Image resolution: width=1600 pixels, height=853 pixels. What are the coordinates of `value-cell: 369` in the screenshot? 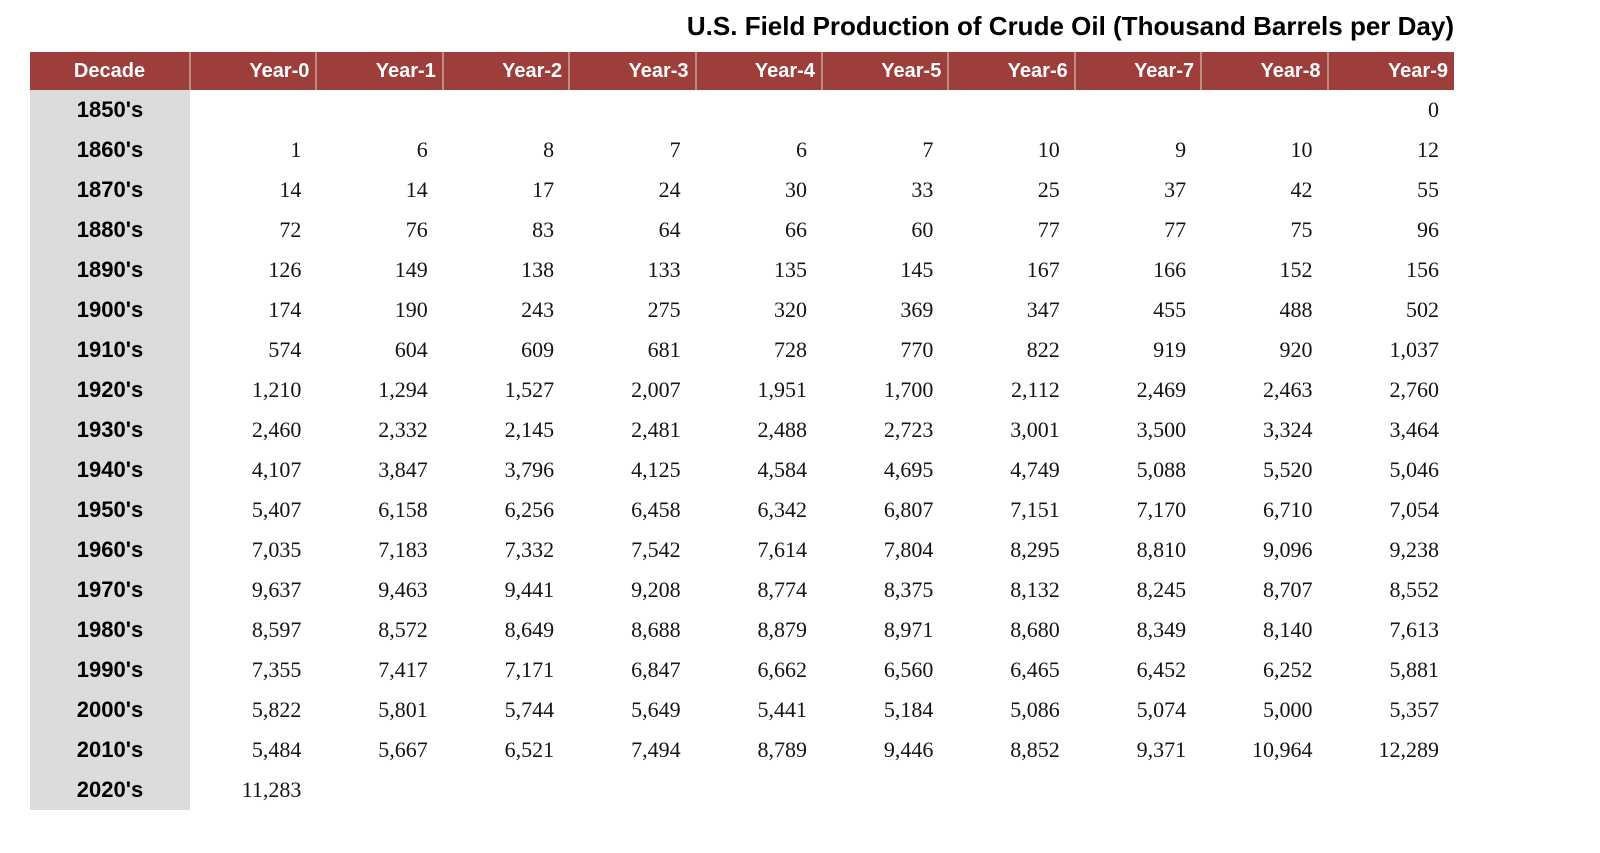 It's located at (917, 309).